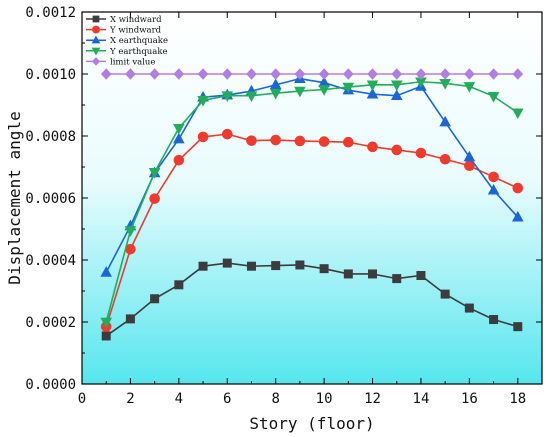 The width and height of the screenshot is (550, 437). What do you see at coordinates (50, 261) in the screenshot?
I see `y-tick-label: 0.0004` at bounding box center [50, 261].